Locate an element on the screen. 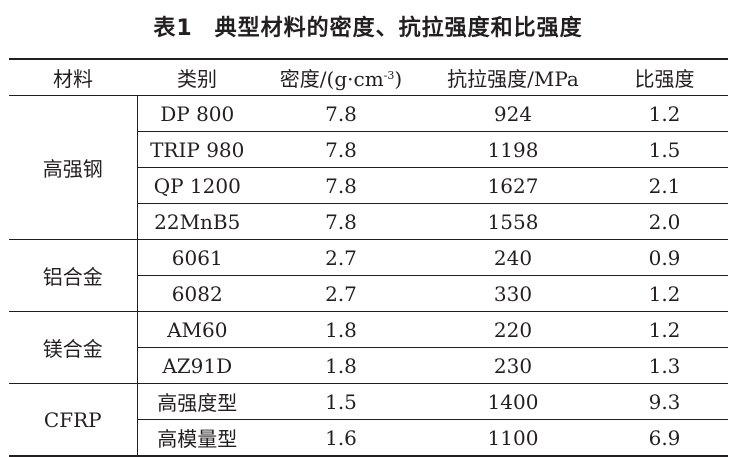 This screenshot has width=736, height=457. table-row: 高模量型 1.6 1100 6.9 is located at coordinates (368, 438).